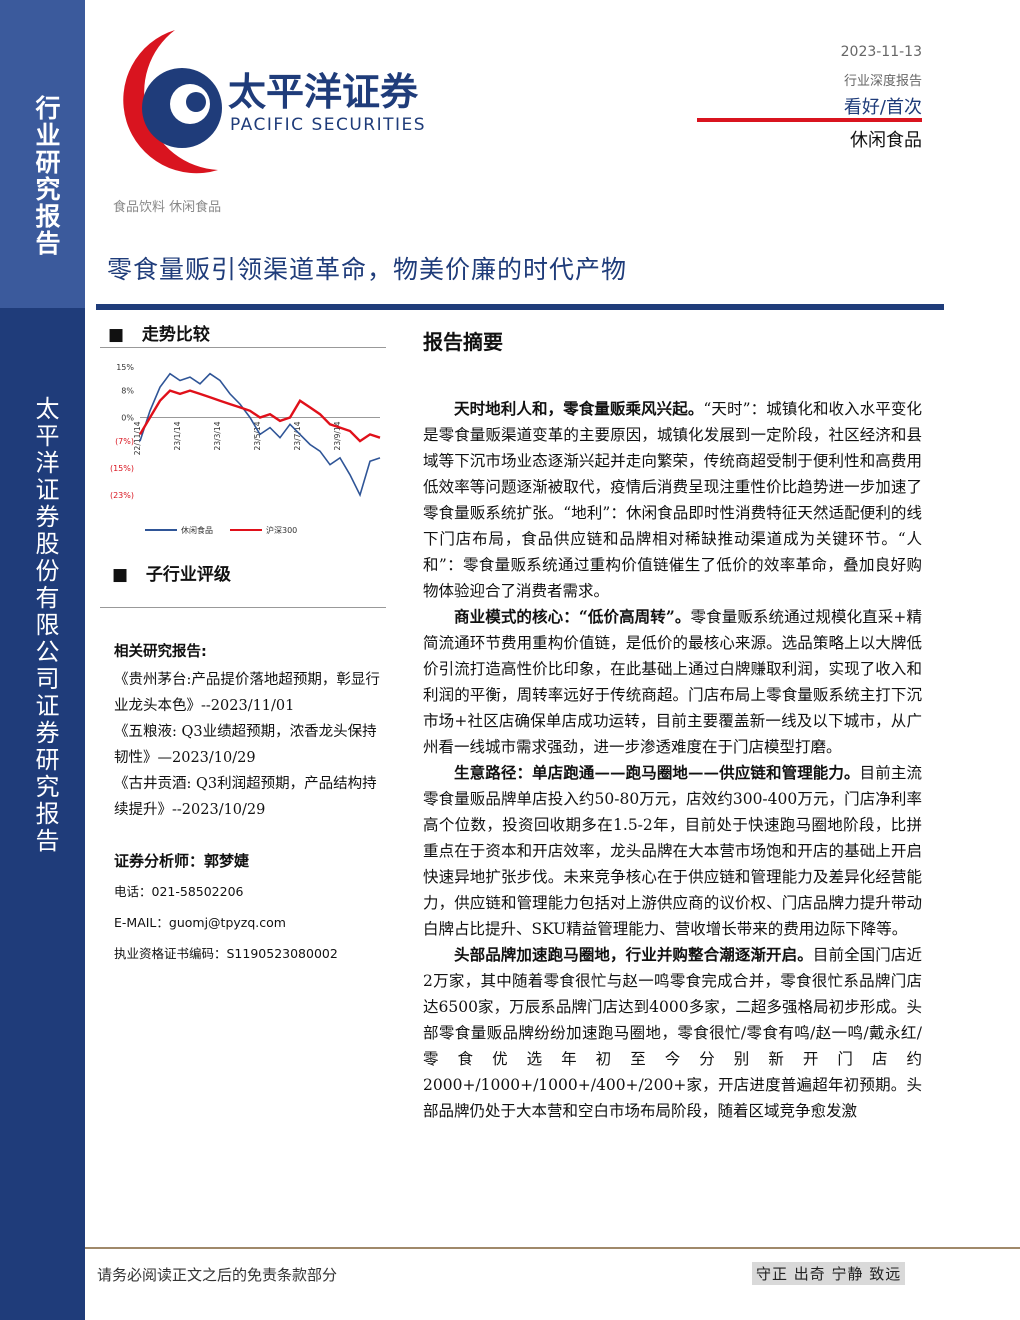  I want to click on legend-label: 休闲食品, so click(197, 530).